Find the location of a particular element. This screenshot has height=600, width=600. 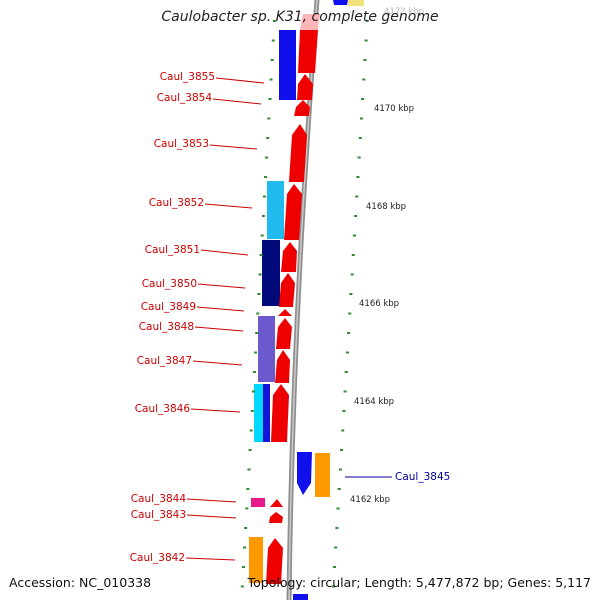

accession-text: Accession: NC_010338 is located at coordinates (80, 582).